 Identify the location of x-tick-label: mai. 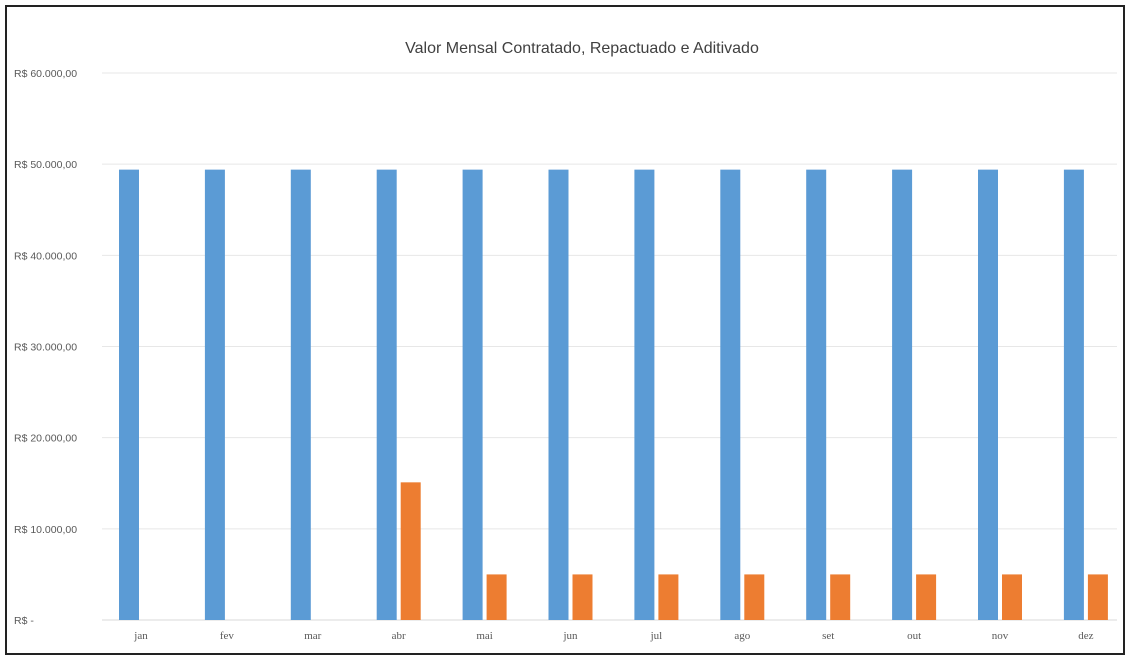
(484, 636).